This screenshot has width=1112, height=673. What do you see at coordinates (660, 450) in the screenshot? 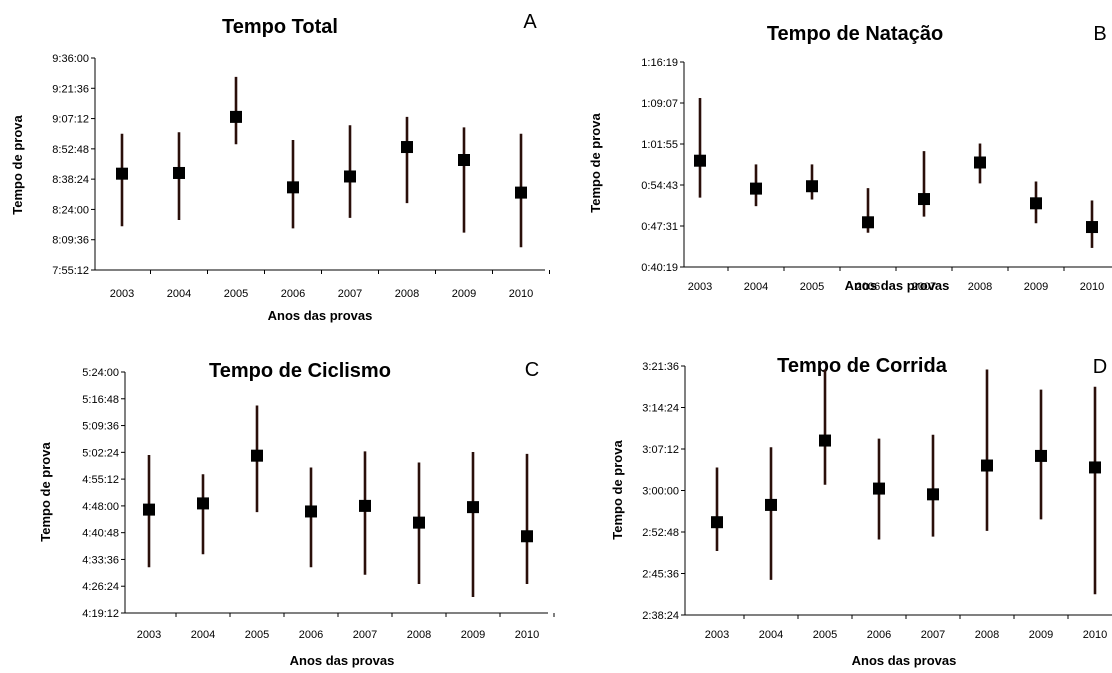
I see `y-tick-label: 3:07:12` at bounding box center [660, 450].